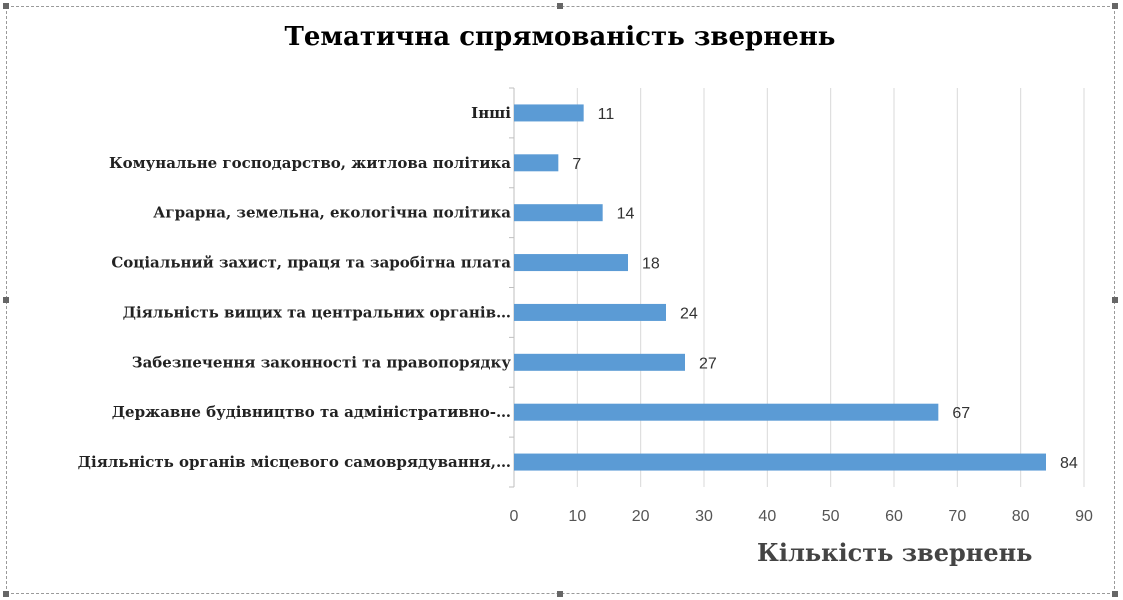  I want to click on resize-handle-bottom-center, so click(560, 594).